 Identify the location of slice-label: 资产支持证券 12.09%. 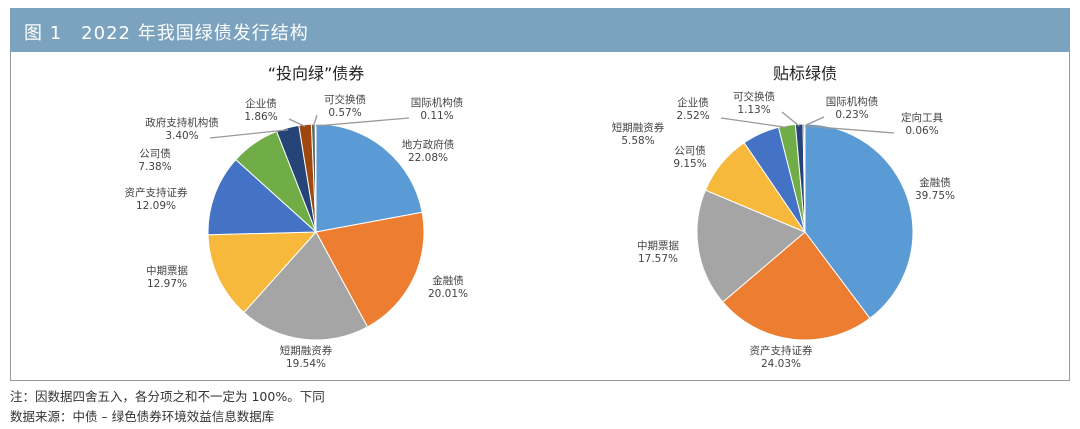
(156, 200).